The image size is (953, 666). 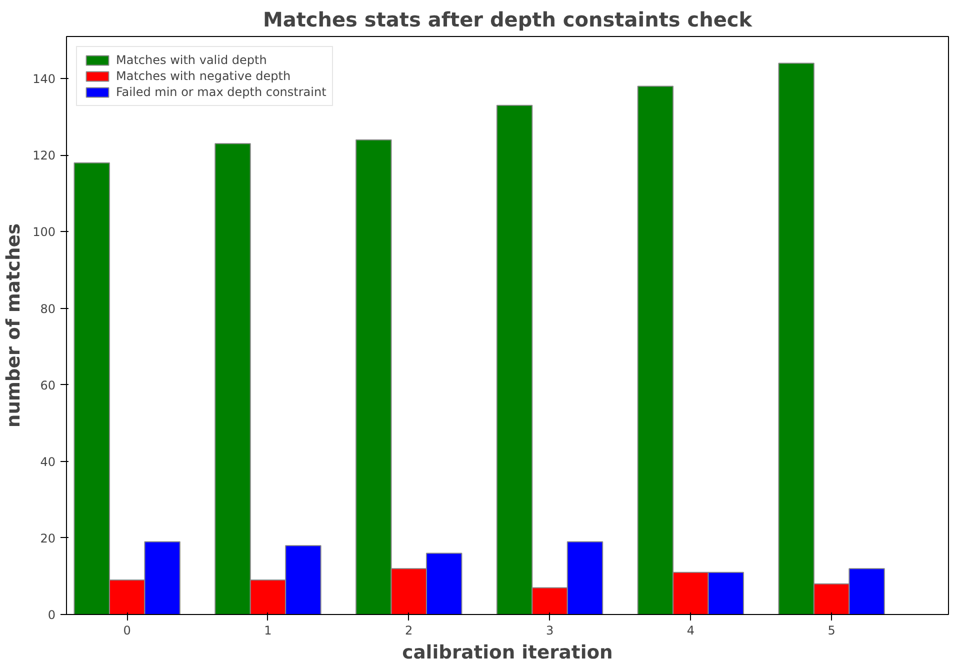 What do you see at coordinates (44, 232) in the screenshot?
I see `y-tick-label: 100` at bounding box center [44, 232].